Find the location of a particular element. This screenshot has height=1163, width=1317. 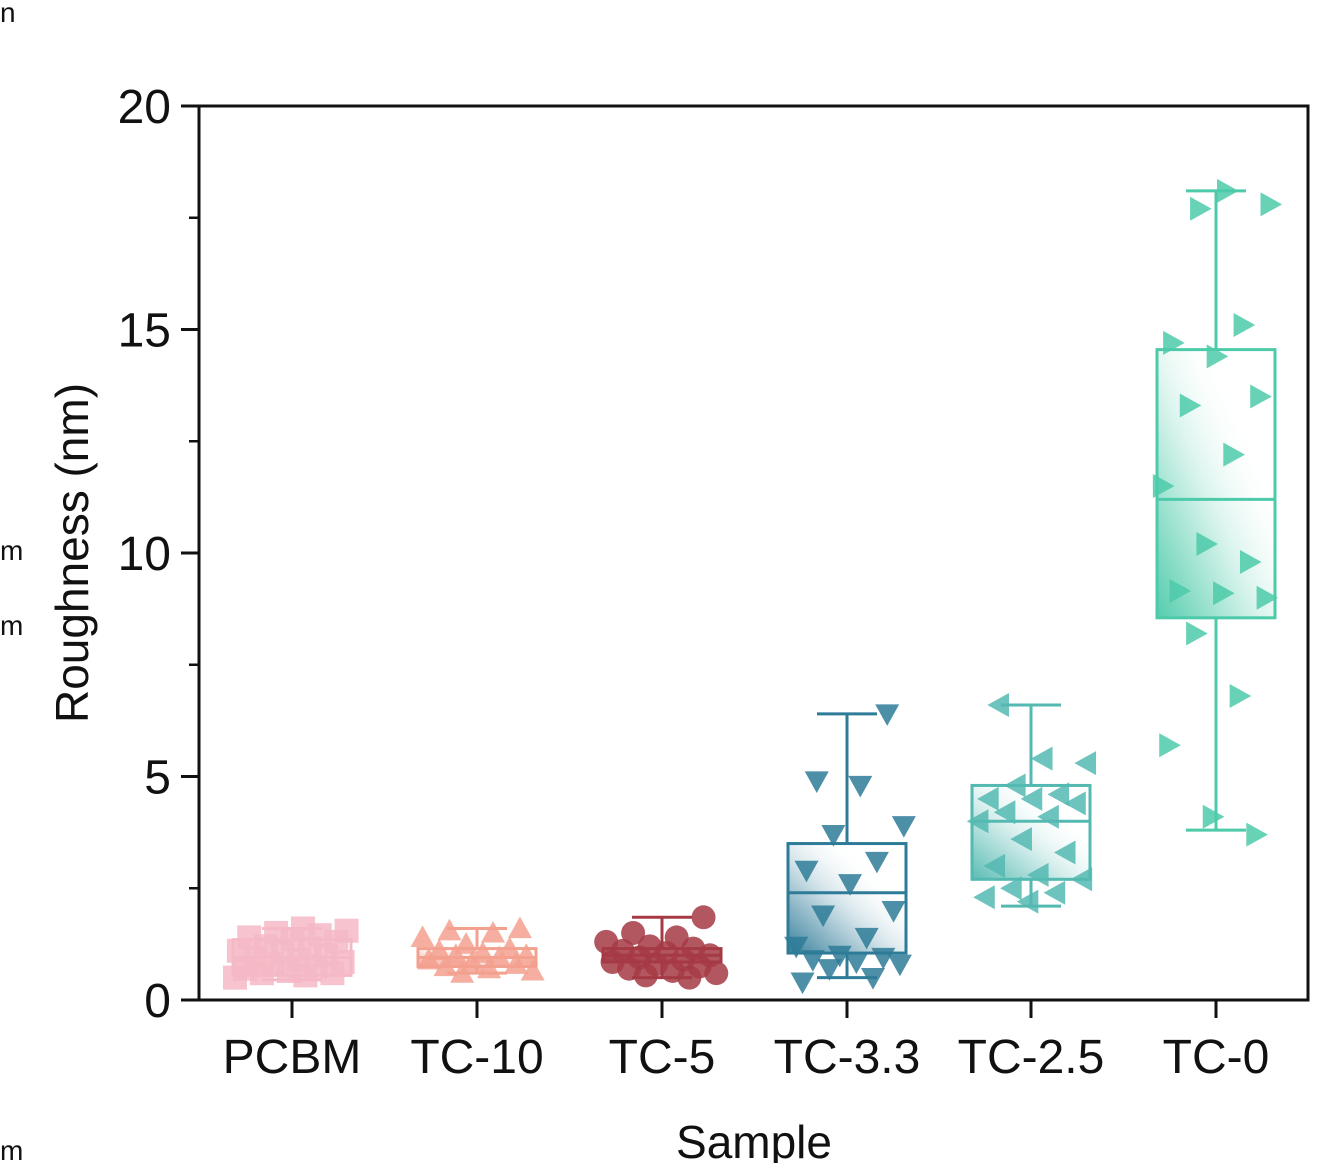

y-tick-label: 0 is located at coordinates (157, 1001).